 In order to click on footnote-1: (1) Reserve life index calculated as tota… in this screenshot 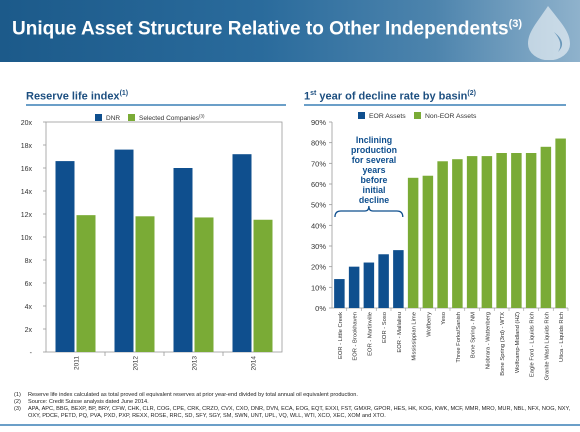, I will do `click(186, 395)`.